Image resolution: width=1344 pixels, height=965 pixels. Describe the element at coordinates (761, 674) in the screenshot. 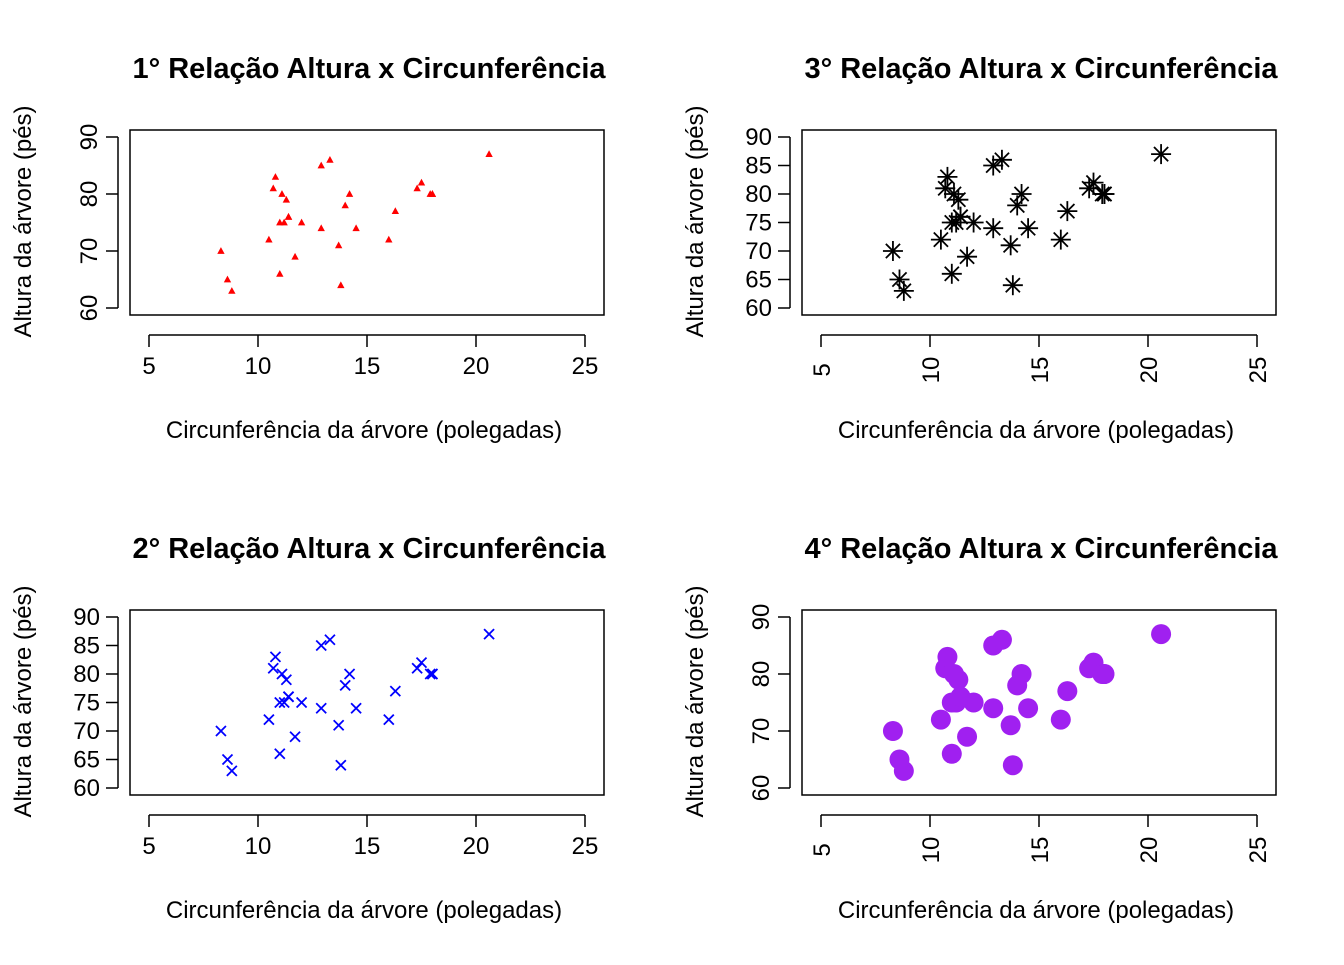

I see `y-tick-label: 80` at that location.